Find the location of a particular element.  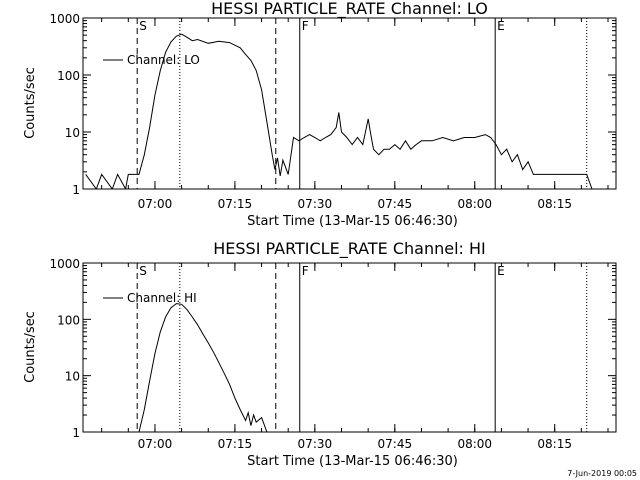

chart-title: HESSI PARTICLE_RATE Channel: LO is located at coordinates (349, 9).